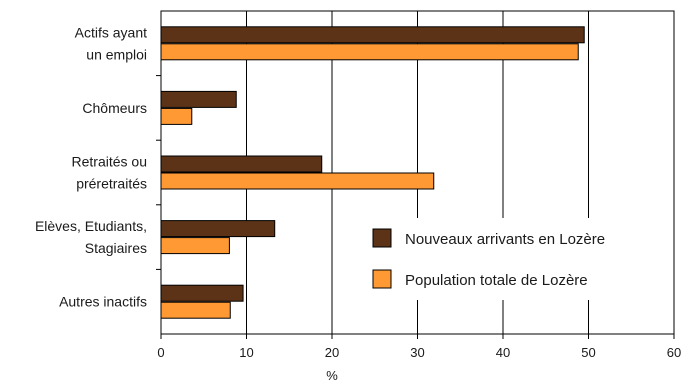  What do you see at coordinates (91, 226) in the screenshot?
I see `category-label: Elèves, Etudiants,` at bounding box center [91, 226].